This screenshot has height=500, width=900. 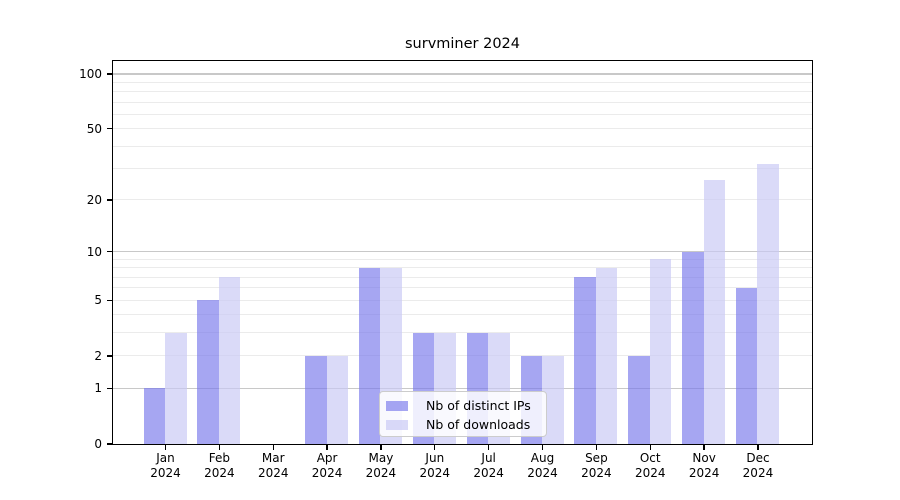 I want to click on x-tick-label: Dec 2024, so click(x=758, y=465).